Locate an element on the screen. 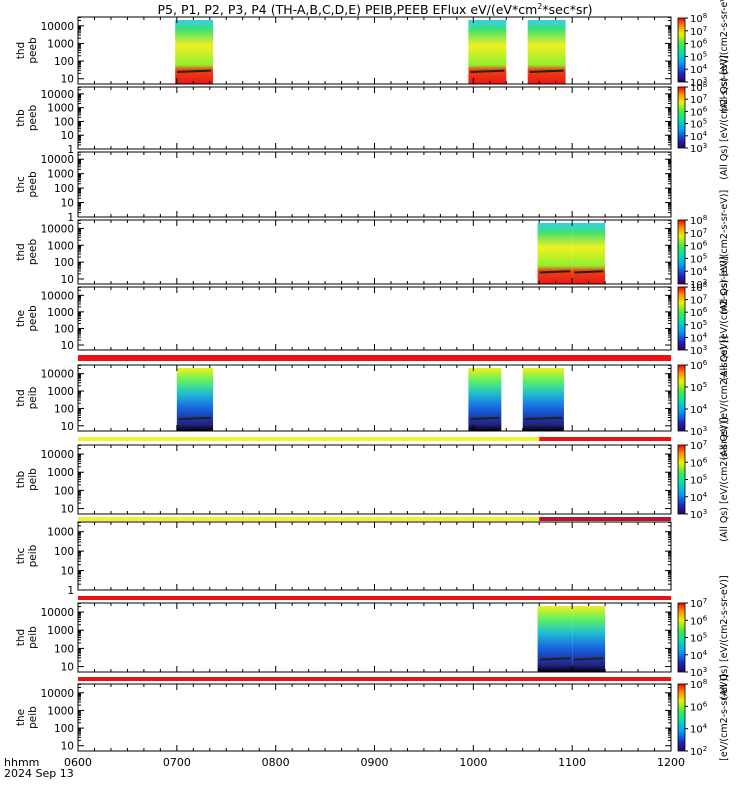 The image size is (750, 800). footer-units: hhmm is located at coordinates (22, 762).